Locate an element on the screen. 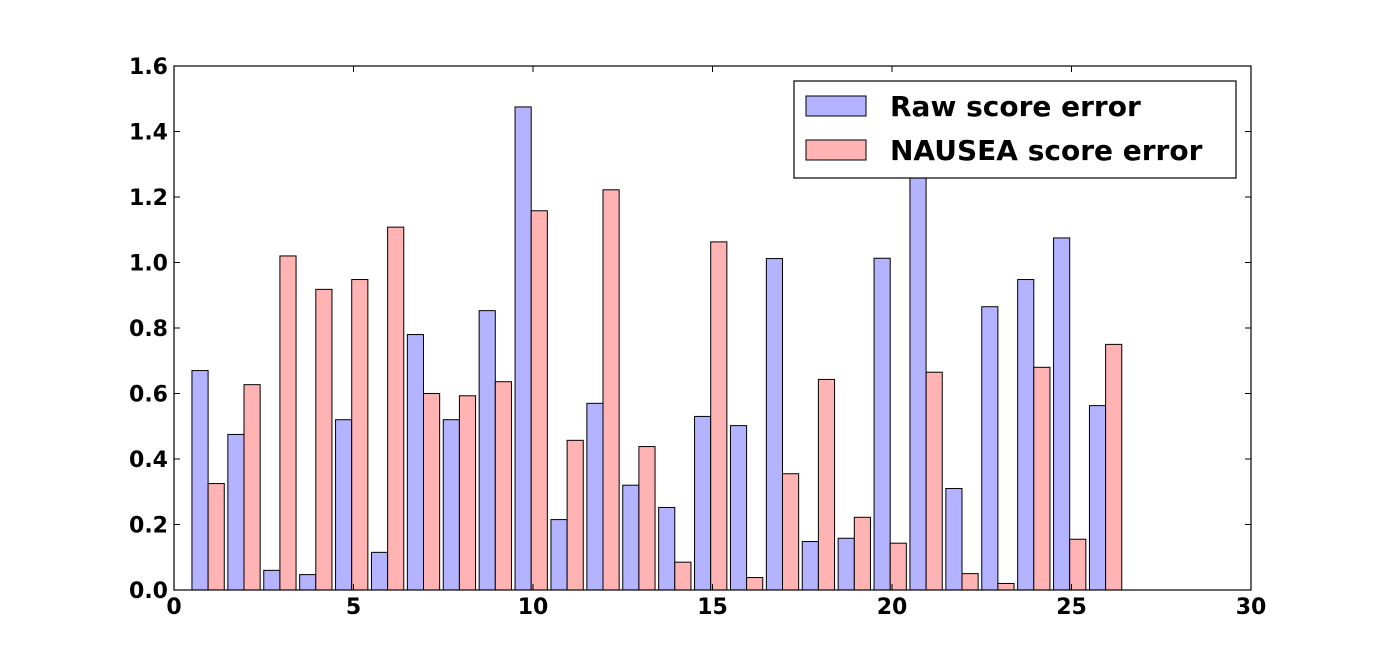 Image resolution: width=1390 pixels, height=655 pixels. y-tick-label: 0.6 is located at coordinates (148, 395).